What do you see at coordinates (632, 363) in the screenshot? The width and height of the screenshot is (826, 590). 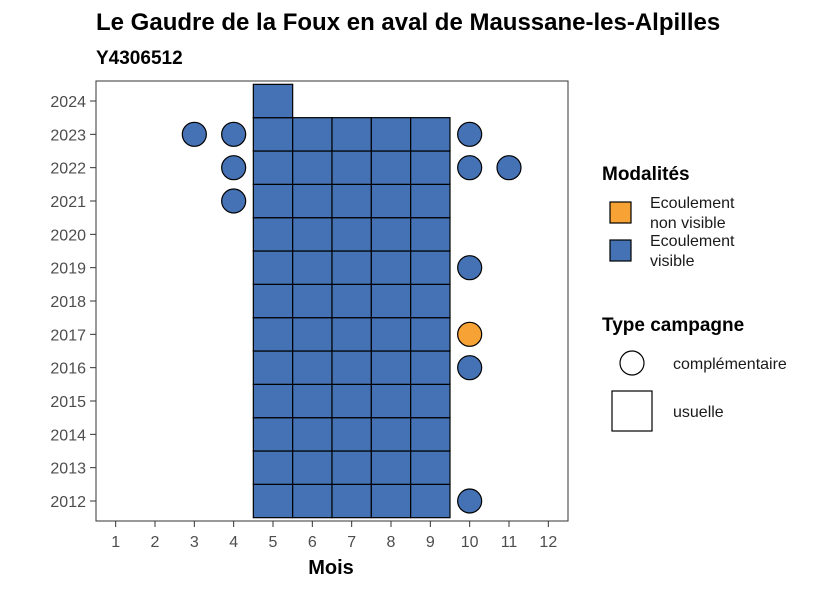 I see `legend-circle-key` at bounding box center [632, 363].